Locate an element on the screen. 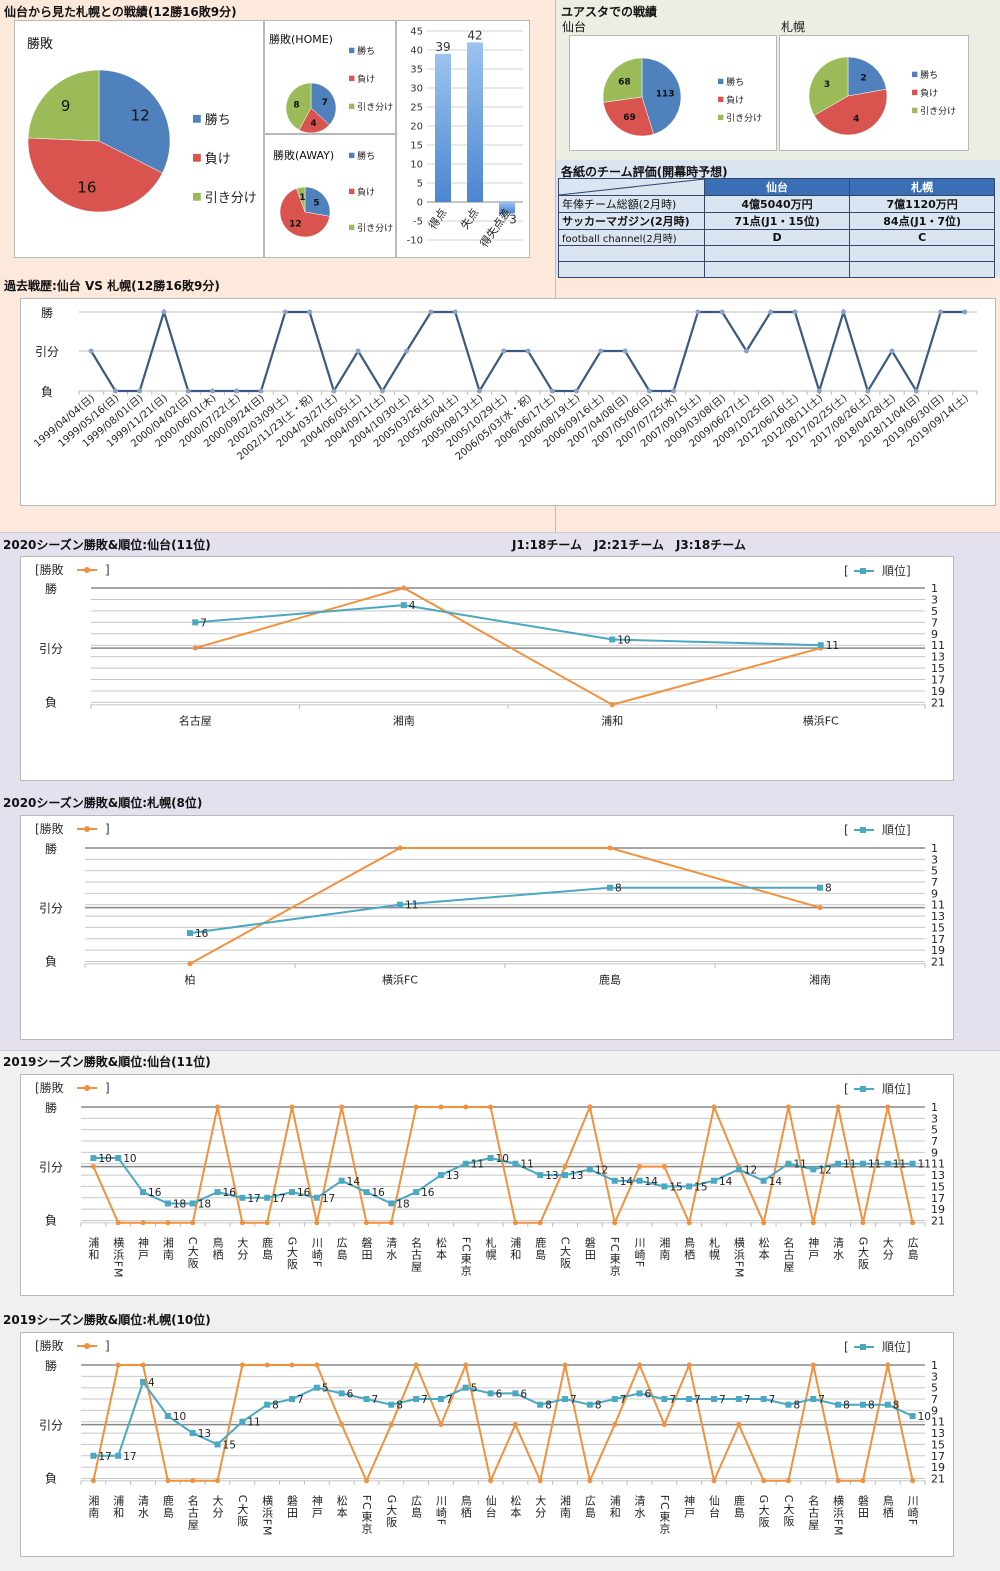  x-tick-label: 湘南 is located at coordinates (93, 1505).